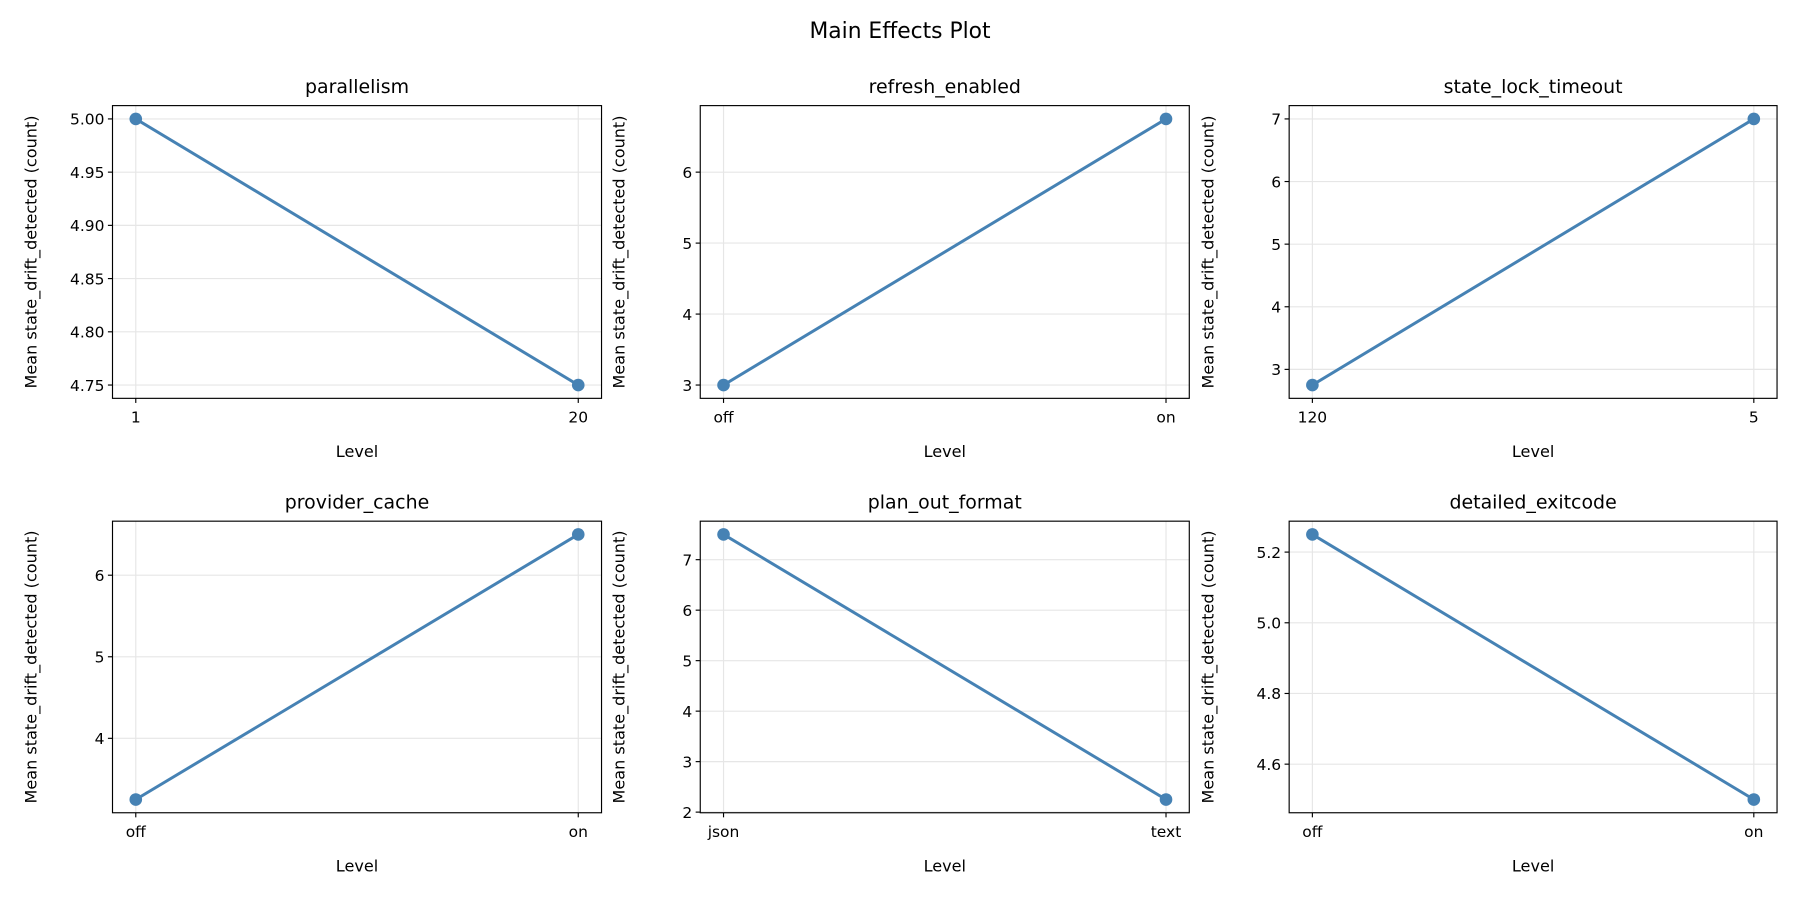 This screenshot has height=900, width=1800. I want to click on y-tick-label: 4.8, so click(1268, 694).